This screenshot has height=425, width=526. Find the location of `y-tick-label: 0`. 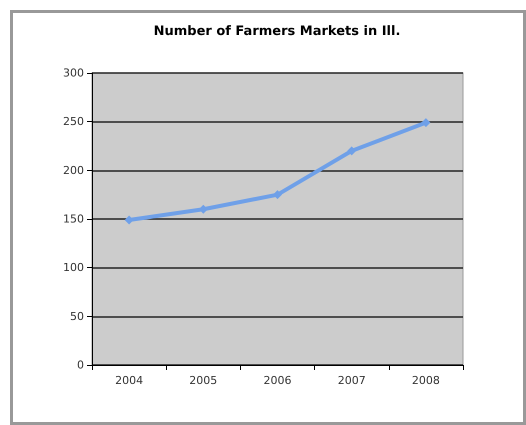

y-tick-label: 0 is located at coordinates (80, 365).